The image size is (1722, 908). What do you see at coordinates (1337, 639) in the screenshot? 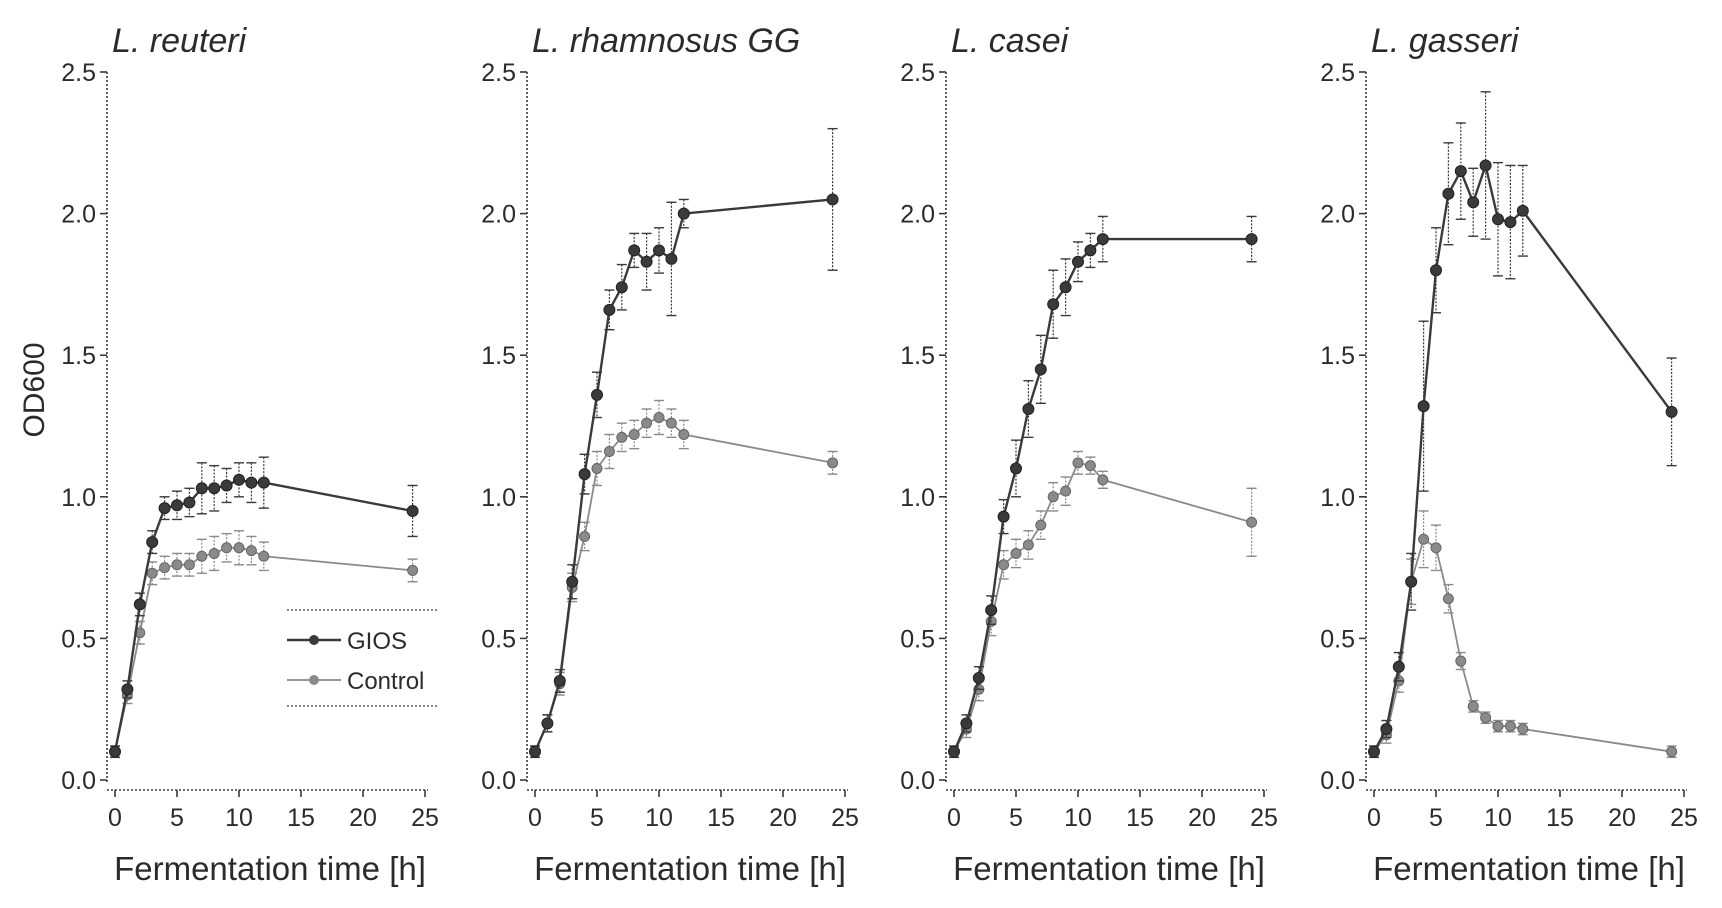
I see `y-tick-label: 0.5` at bounding box center [1337, 639].